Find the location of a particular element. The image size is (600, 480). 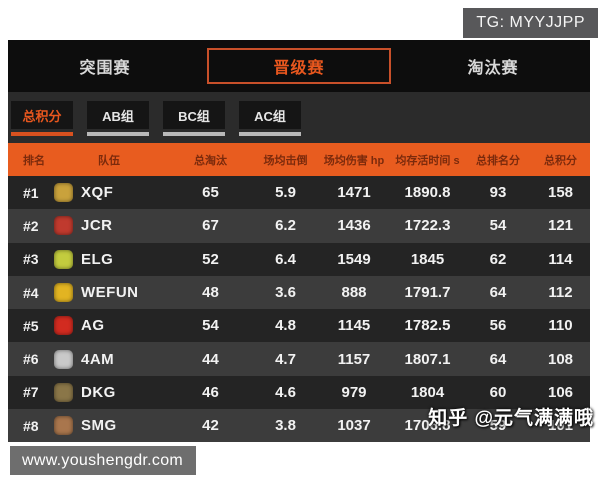

table-row: #8 SMG 42 3.8 1037 1706.8 59 101 is located at coordinates (299, 426).